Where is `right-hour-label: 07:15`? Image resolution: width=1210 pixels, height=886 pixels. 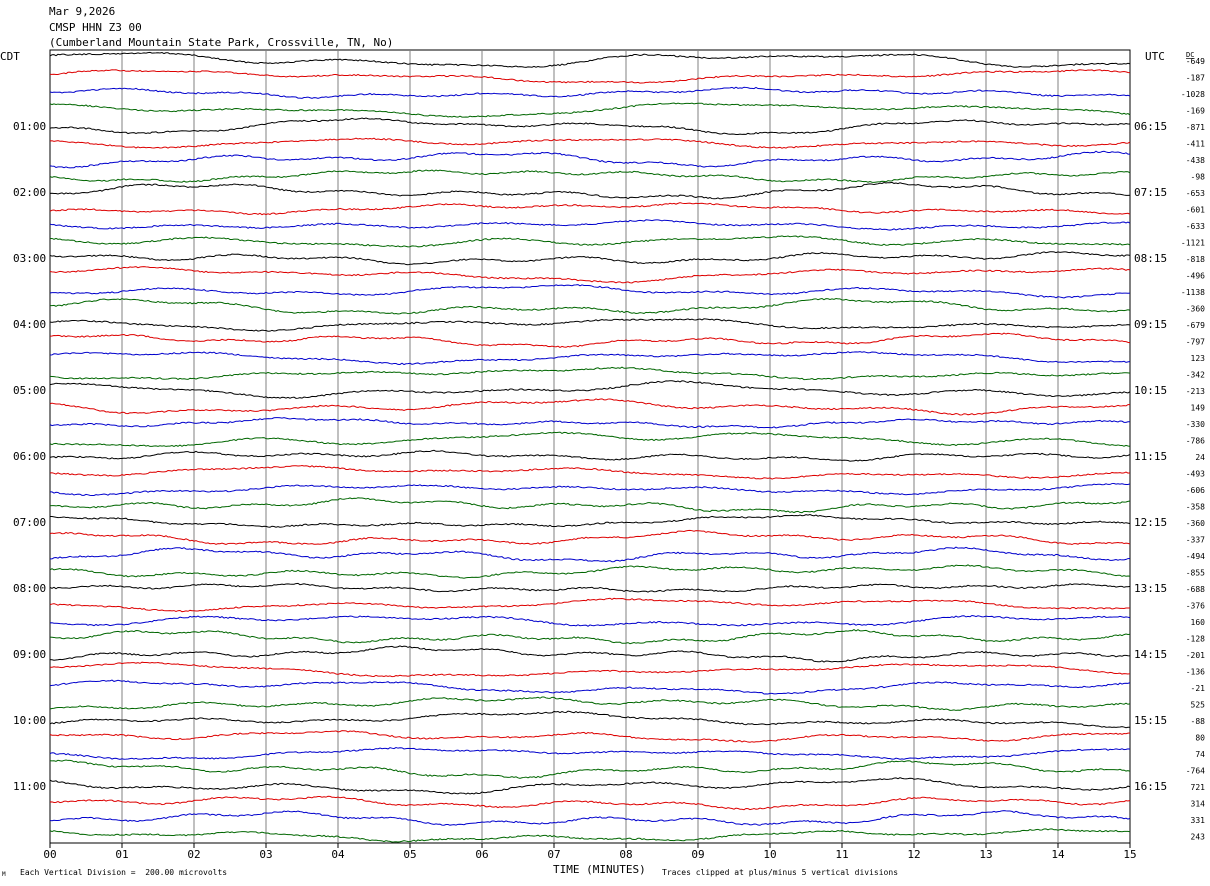 right-hour-label: 07:15 is located at coordinates (1150, 192).